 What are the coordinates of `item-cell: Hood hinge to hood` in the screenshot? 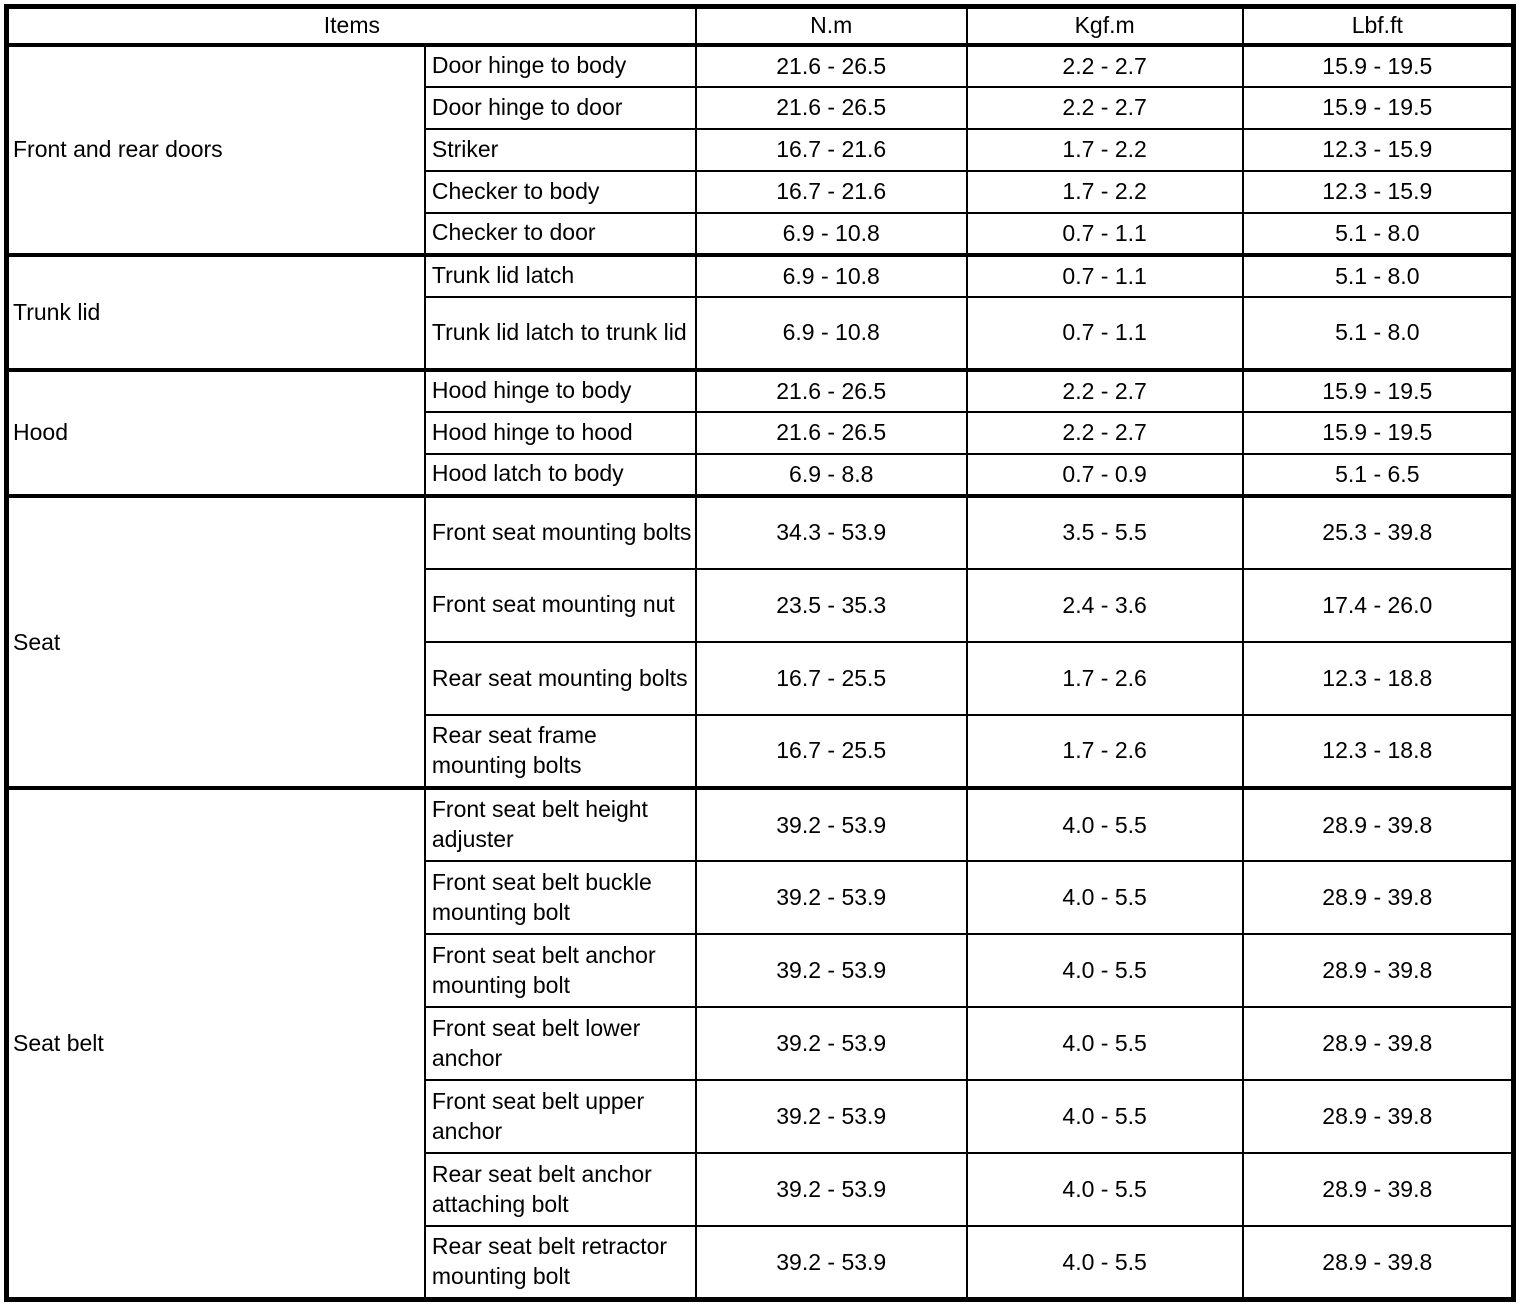 It's located at (560, 432).